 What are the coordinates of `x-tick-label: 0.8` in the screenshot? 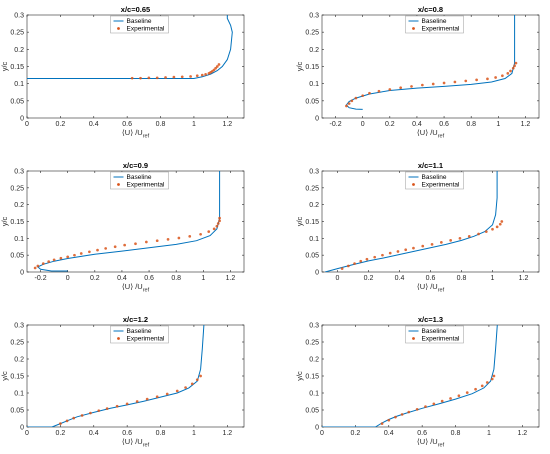 It's located at (456, 433).